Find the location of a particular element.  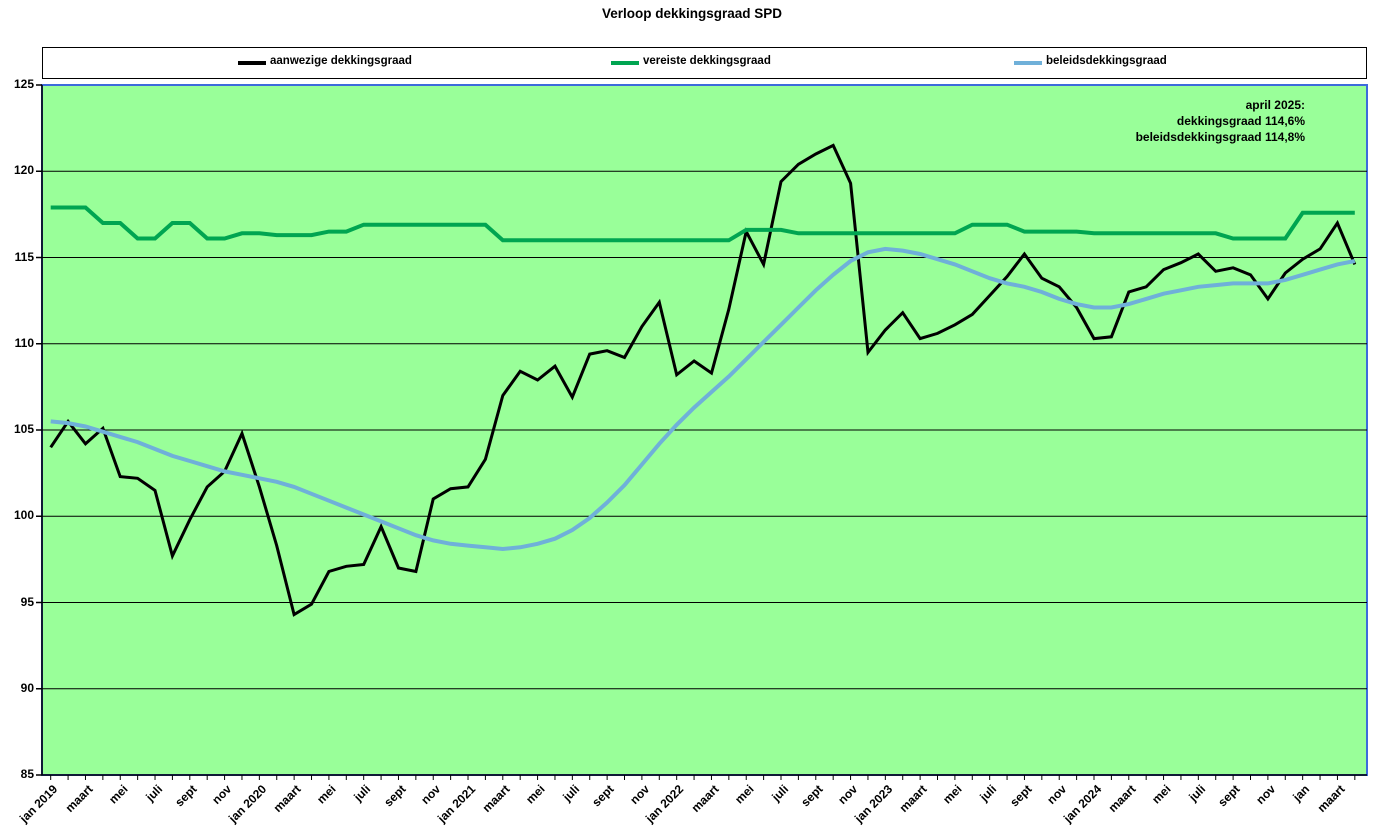

y-axis-label-85: 85 is located at coordinates (27, 774).